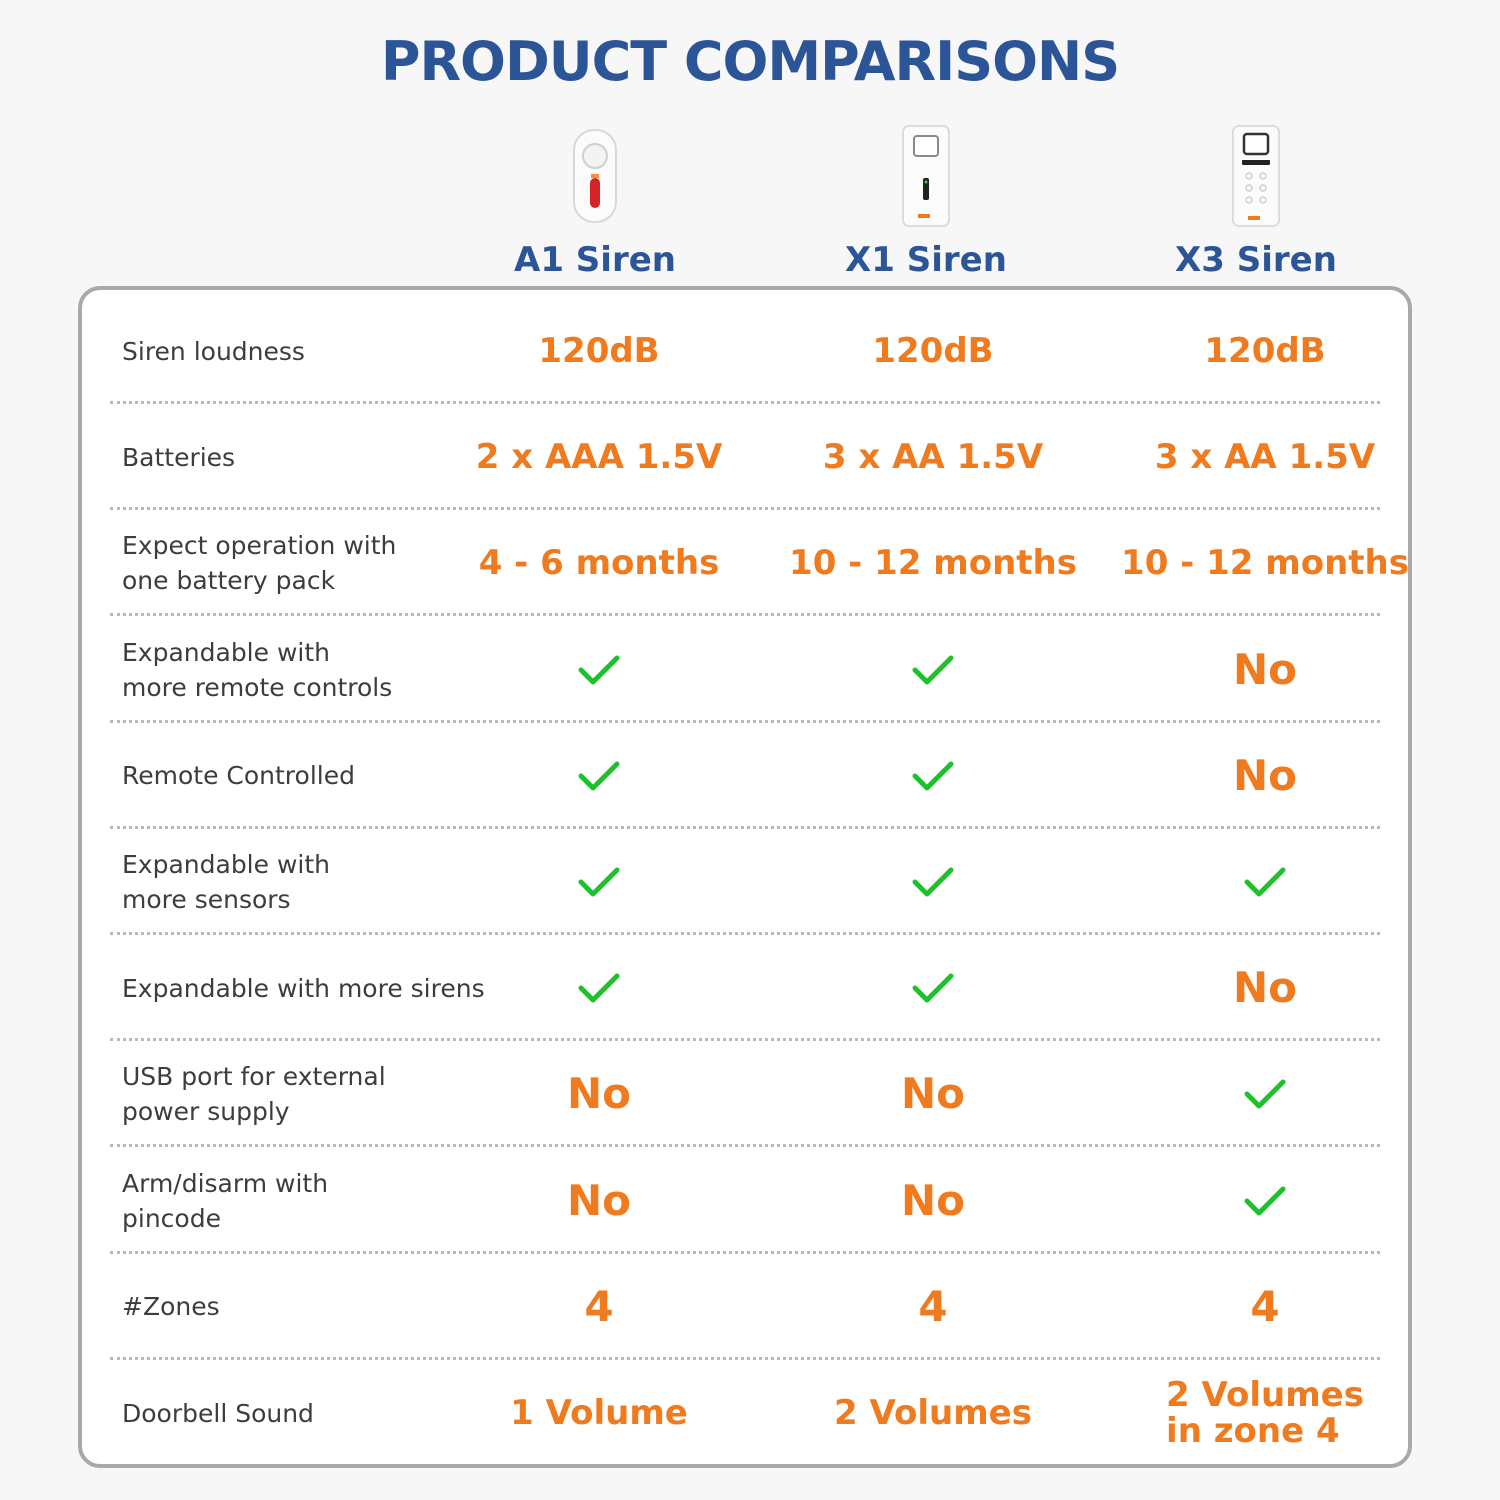 The height and width of the screenshot is (1500, 1500). I want to click on table-row: Remote Controlled No, so click(749, 776).